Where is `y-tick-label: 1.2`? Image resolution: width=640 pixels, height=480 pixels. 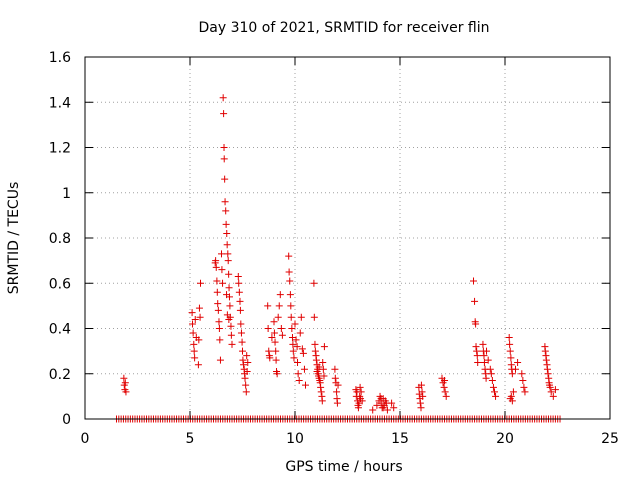 y-tick-label: 1.2 is located at coordinates (60, 149).